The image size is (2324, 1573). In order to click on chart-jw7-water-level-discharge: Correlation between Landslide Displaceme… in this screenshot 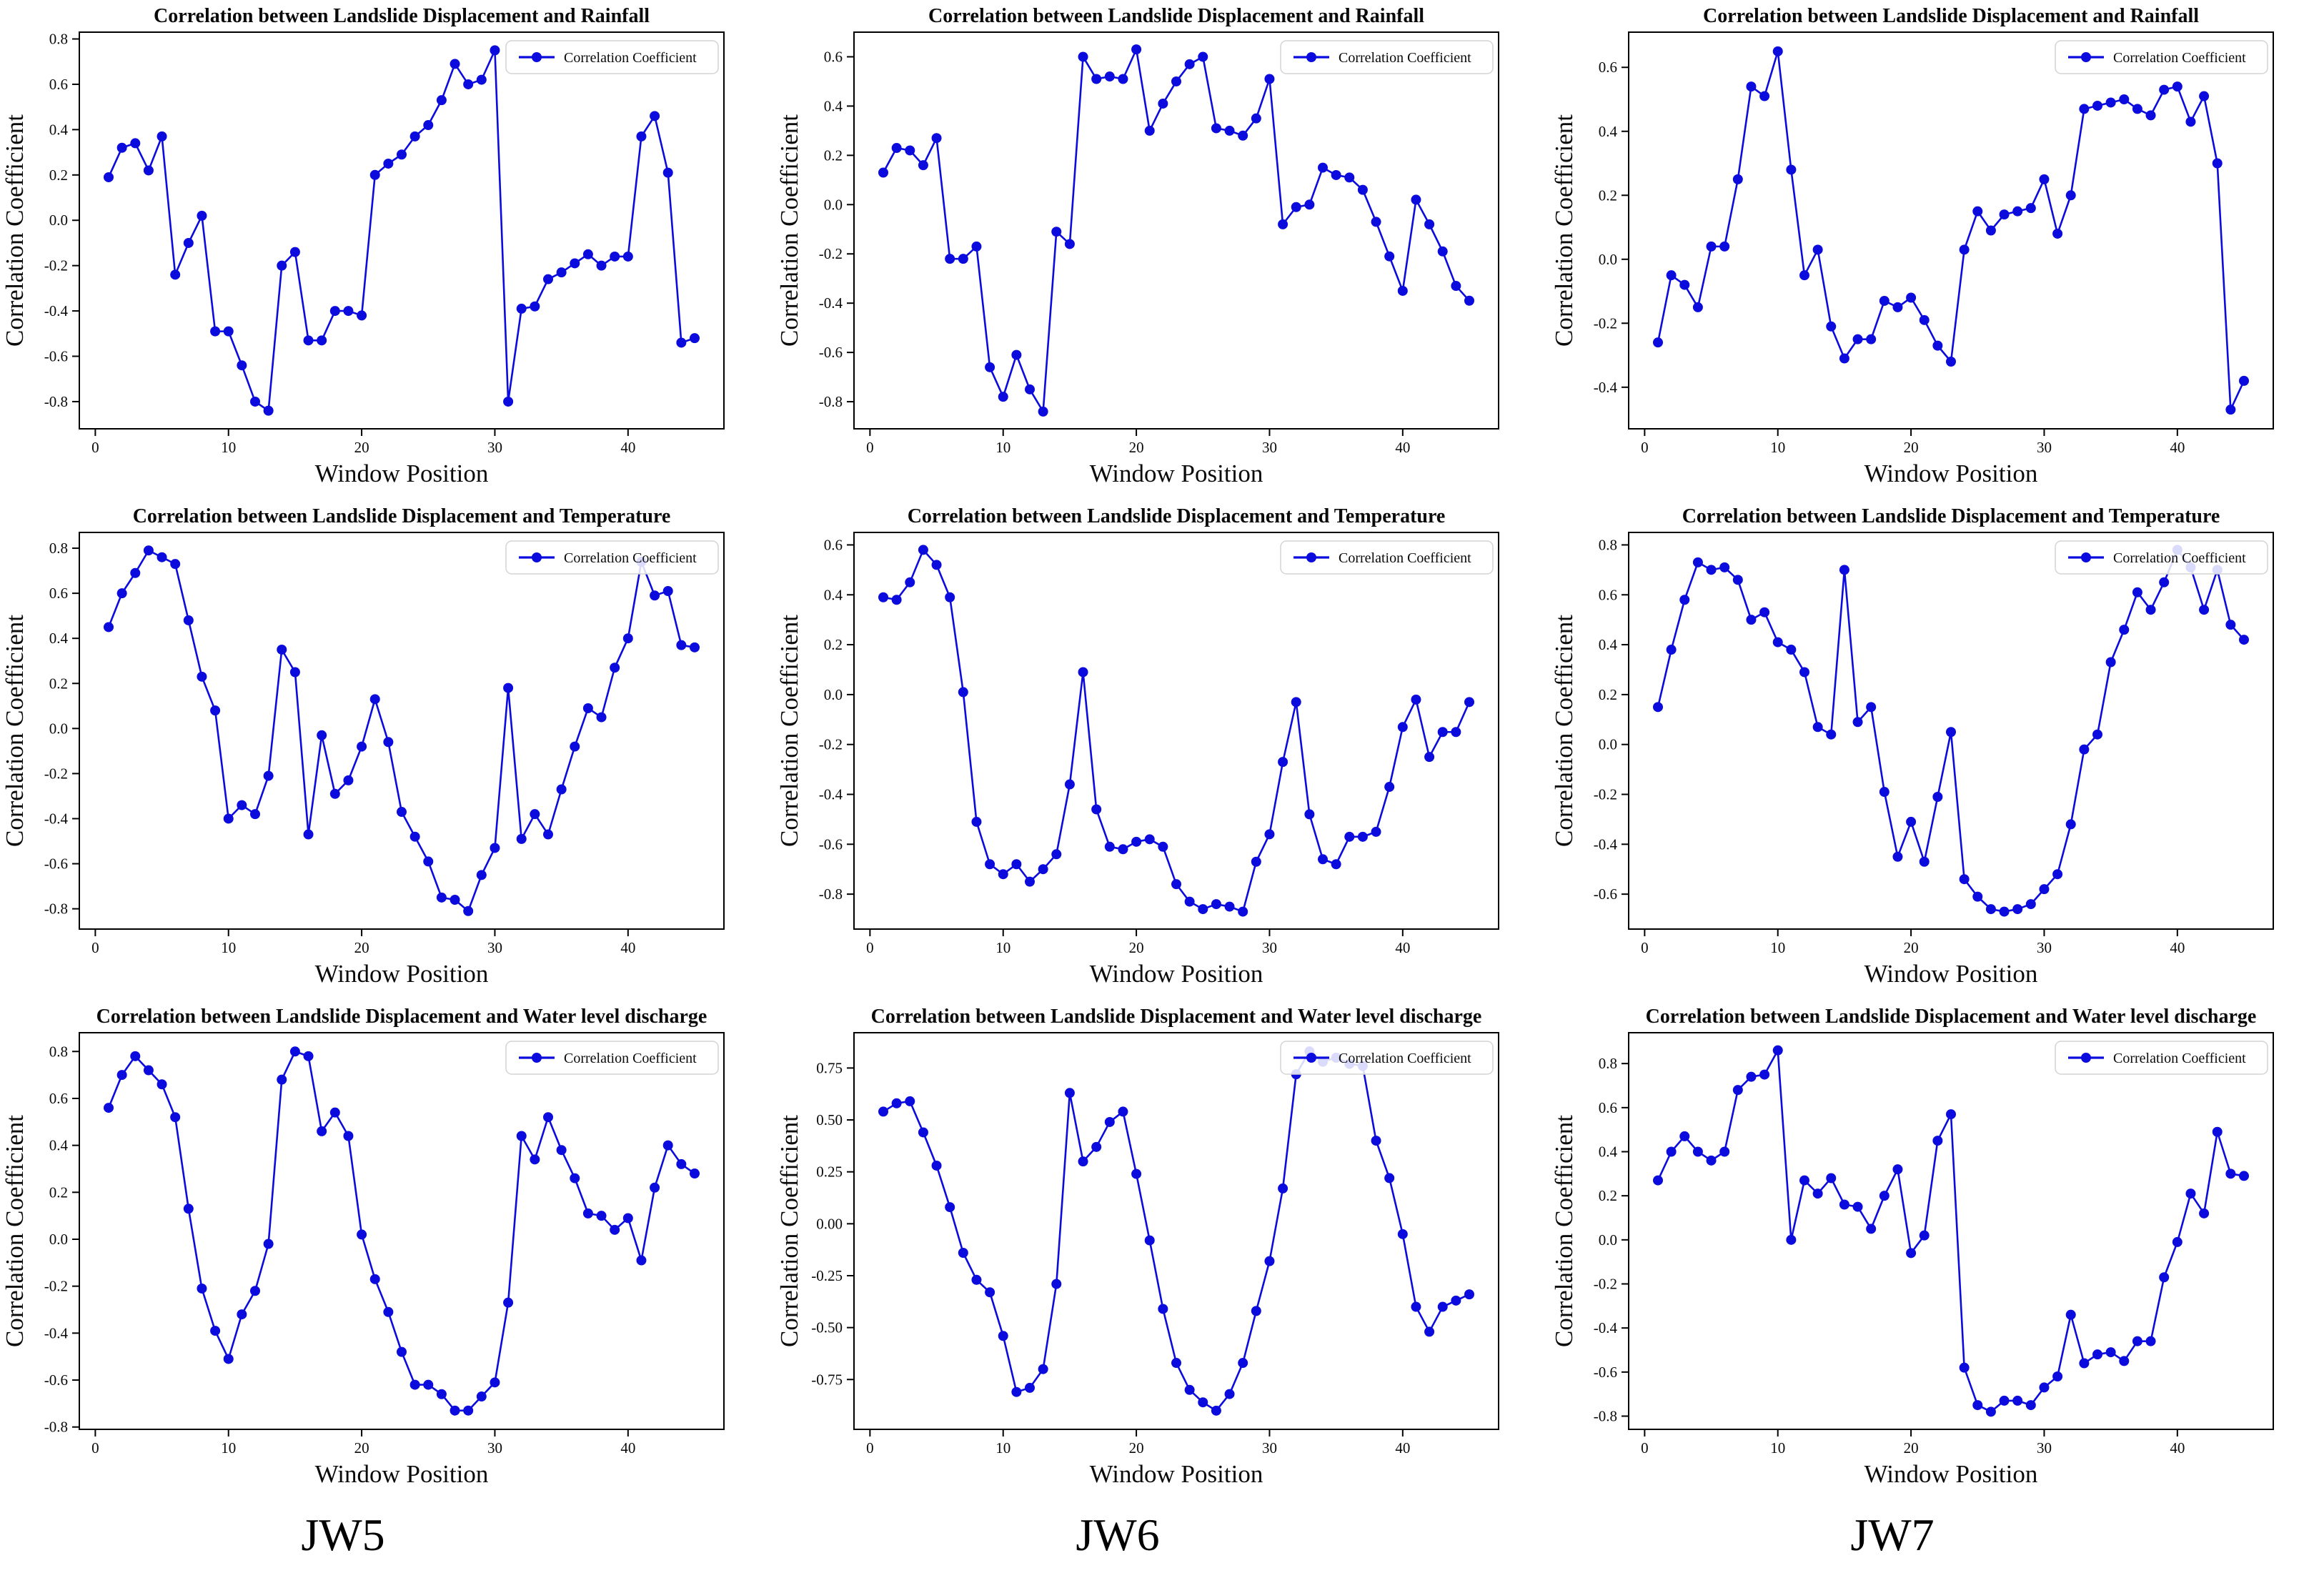, I will do `click(1936, 1251)`.